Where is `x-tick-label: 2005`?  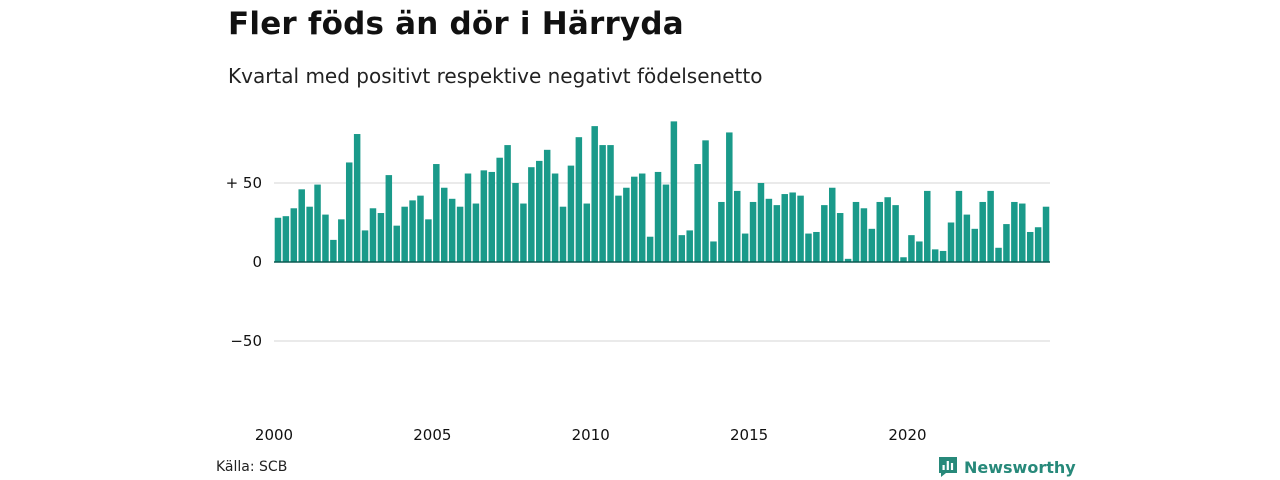 x-tick-label: 2005 is located at coordinates (432, 435).